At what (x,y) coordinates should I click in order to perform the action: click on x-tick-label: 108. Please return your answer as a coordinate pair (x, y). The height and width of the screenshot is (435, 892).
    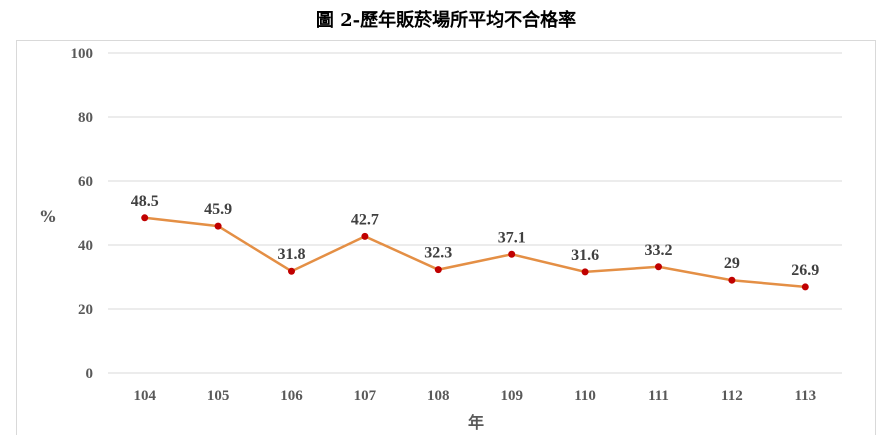
    Looking at the image, I should click on (438, 396).